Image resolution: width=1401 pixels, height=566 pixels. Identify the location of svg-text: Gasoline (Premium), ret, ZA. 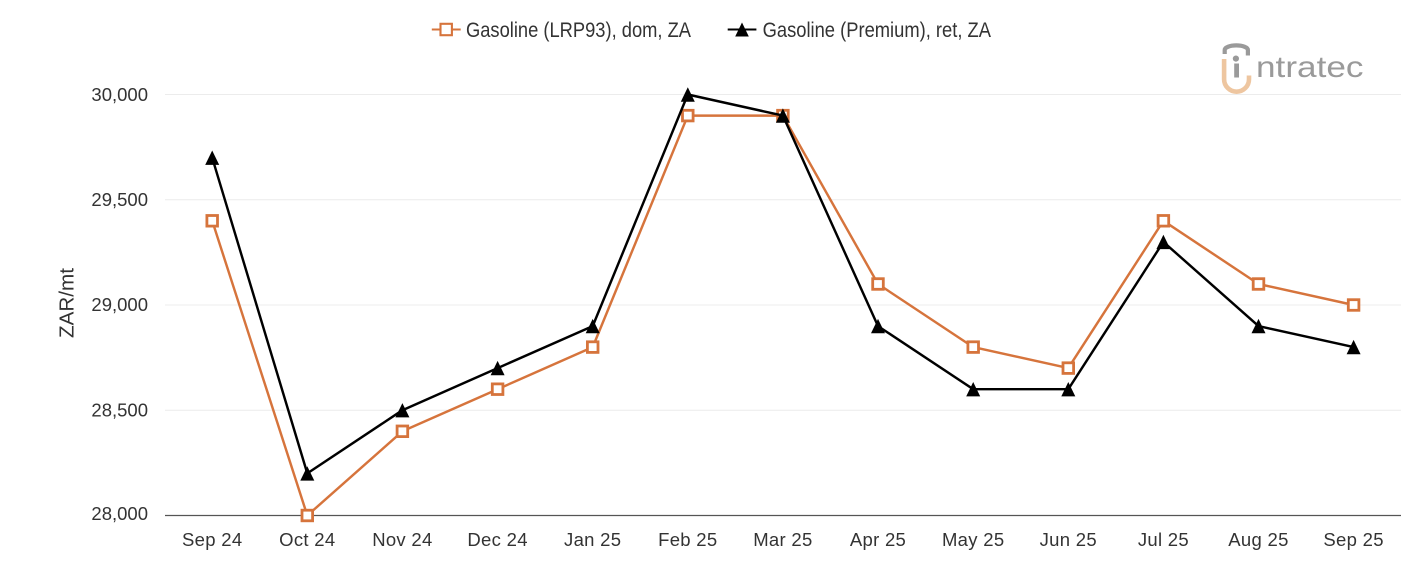
(877, 30).